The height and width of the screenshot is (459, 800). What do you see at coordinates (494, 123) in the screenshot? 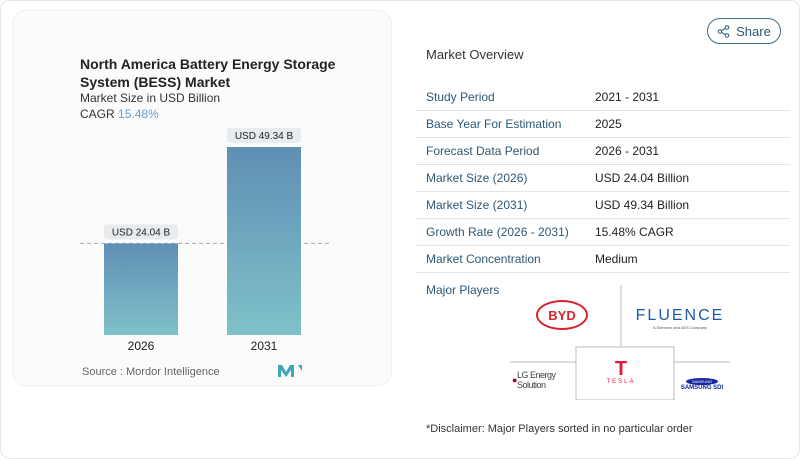
I see `row-label: Base Year For Estimation` at bounding box center [494, 123].